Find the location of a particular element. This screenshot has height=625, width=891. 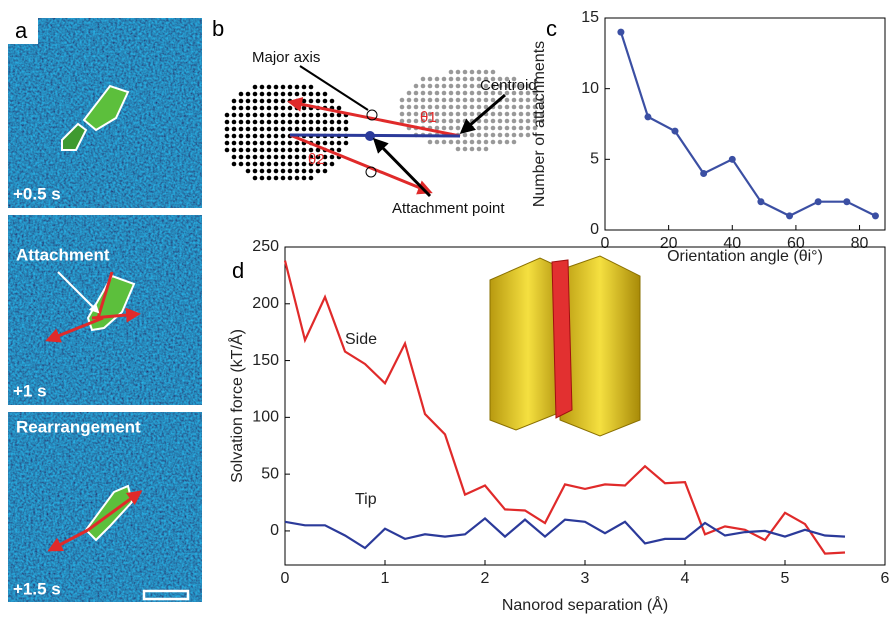

inset-rods is located at coordinates (565, 346).